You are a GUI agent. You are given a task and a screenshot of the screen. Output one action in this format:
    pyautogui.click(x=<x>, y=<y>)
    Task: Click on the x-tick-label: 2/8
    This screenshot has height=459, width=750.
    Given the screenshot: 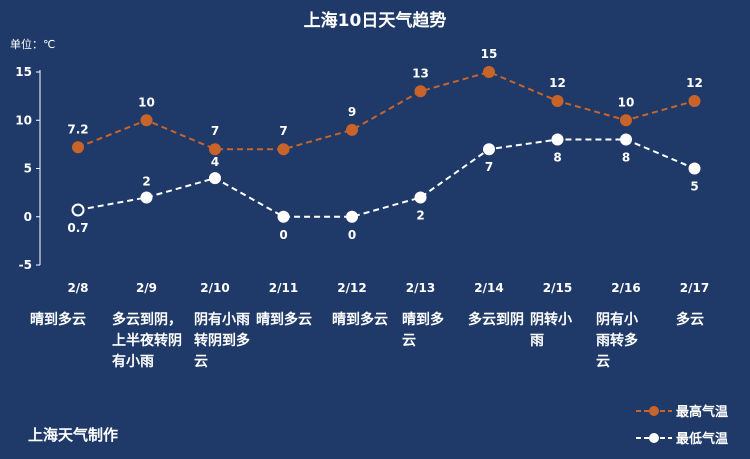 What is the action you would take?
    pyautogui.click(x=77, y=288)
    